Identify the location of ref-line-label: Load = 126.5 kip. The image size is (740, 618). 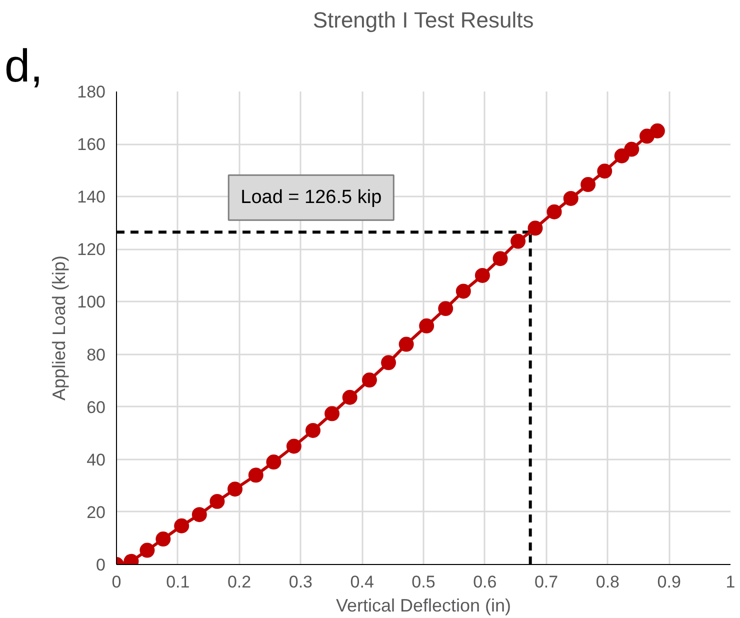
(311, 197).